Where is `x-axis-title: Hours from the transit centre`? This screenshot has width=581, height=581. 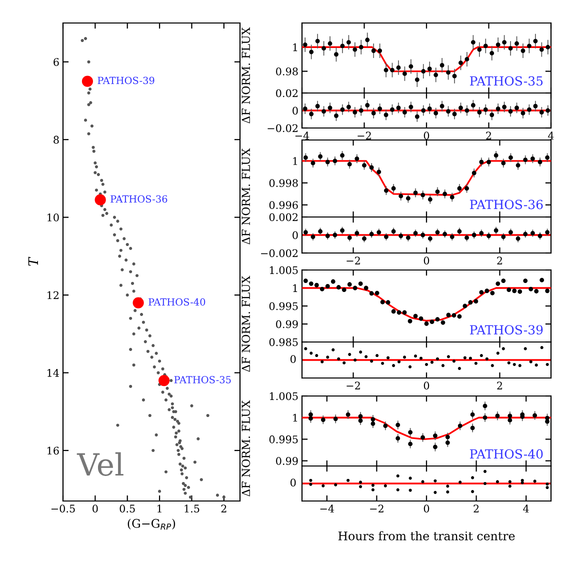 x-axis-title: Hours from the transit centre is located at coordinates (426, 535).